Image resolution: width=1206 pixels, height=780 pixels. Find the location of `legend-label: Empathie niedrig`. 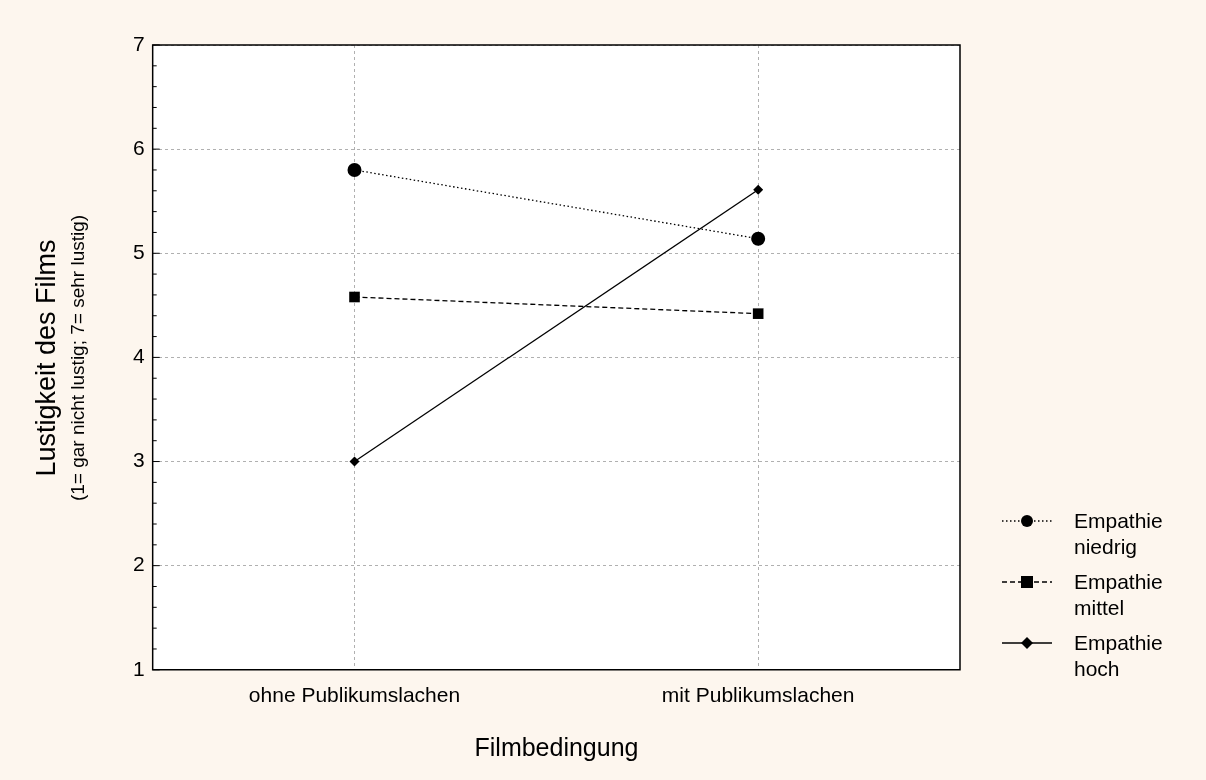

legend-label: Empathie niedrig is located at coordinates (1119, 534).